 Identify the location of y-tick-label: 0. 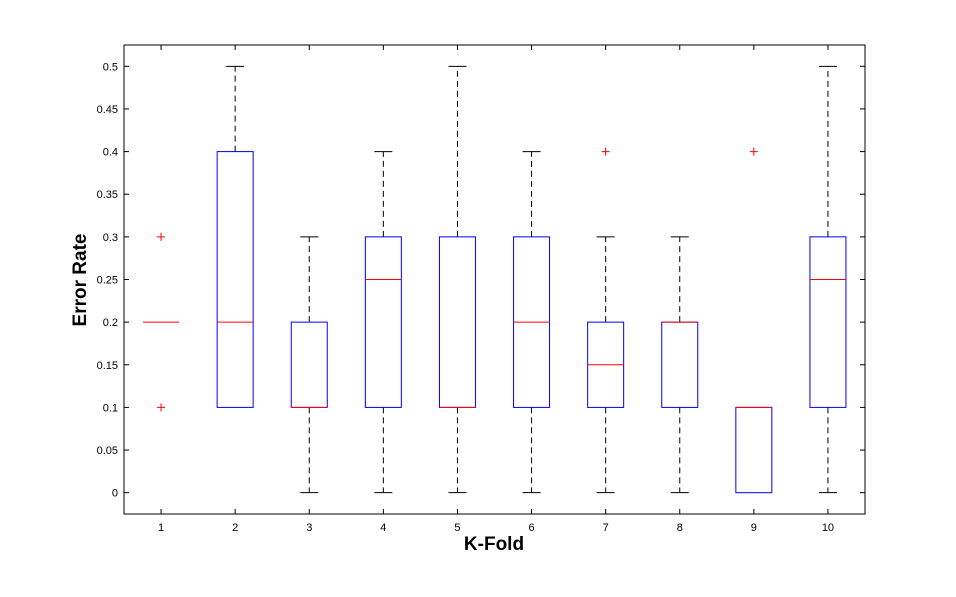
(115, 494).